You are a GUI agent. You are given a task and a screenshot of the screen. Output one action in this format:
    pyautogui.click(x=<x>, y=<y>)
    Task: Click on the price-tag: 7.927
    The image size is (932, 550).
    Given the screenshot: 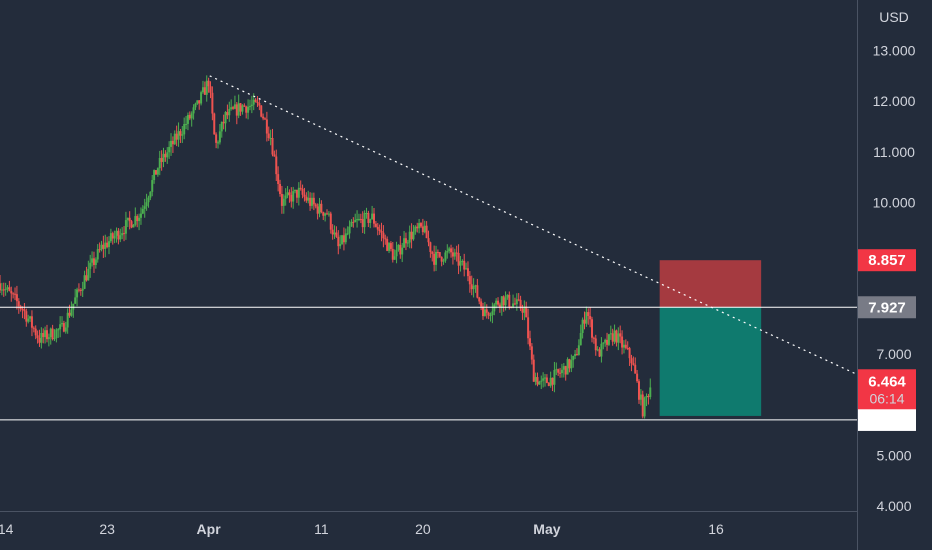 What is the action you would take?
    pyautogui.click(x=887, y=307)
    